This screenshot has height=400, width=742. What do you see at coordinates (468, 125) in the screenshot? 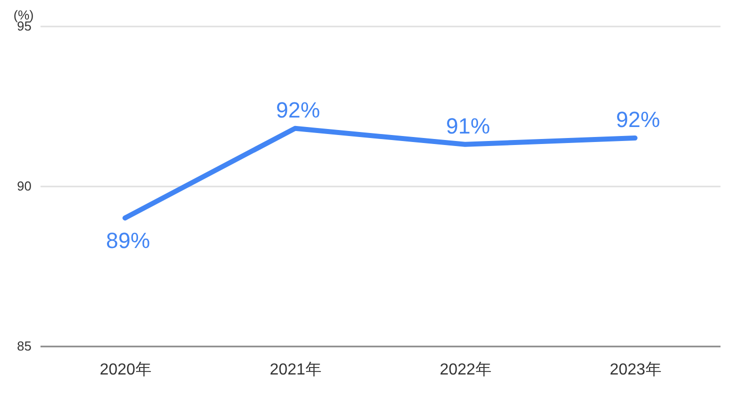
I see `data-label: 91%` at bounding box center [468, 125].